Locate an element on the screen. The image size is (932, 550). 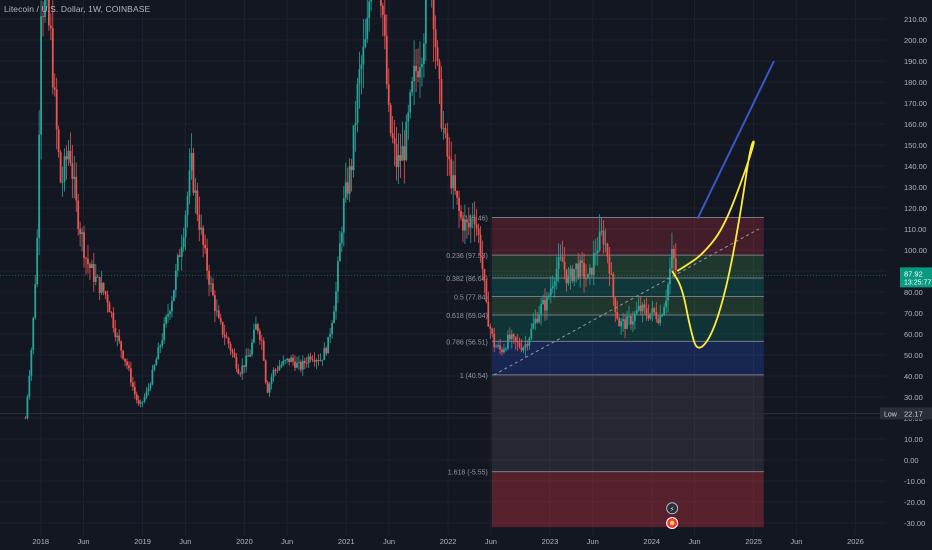
x-tick-label: 2024 is located at coordinates (651, 541).